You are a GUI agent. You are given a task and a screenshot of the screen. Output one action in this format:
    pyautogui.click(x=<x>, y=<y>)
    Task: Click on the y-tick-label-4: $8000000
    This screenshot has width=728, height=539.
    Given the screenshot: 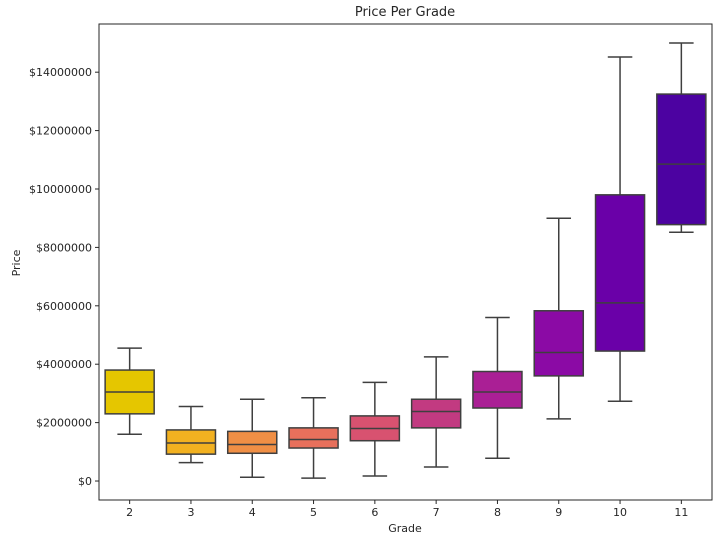 What is the action you would take?
    pyautogui.click(x=64, y=247)
    